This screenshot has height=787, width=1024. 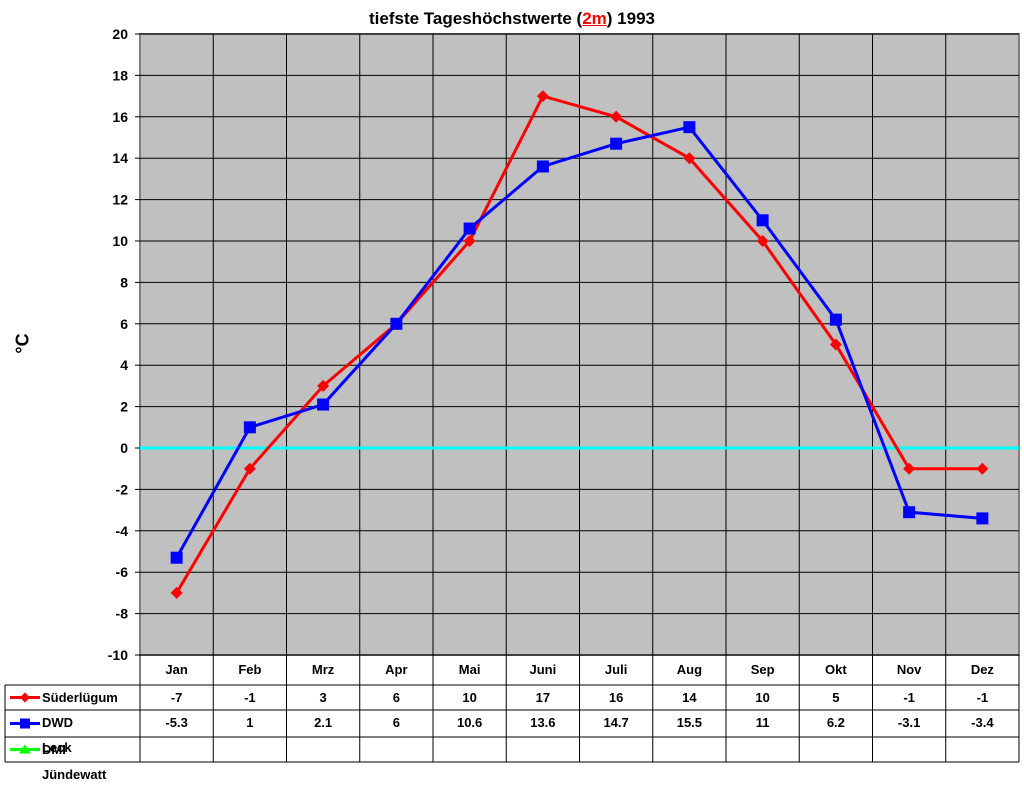 I want to click on y-tick-label: -6, so click(x=122, y=572).